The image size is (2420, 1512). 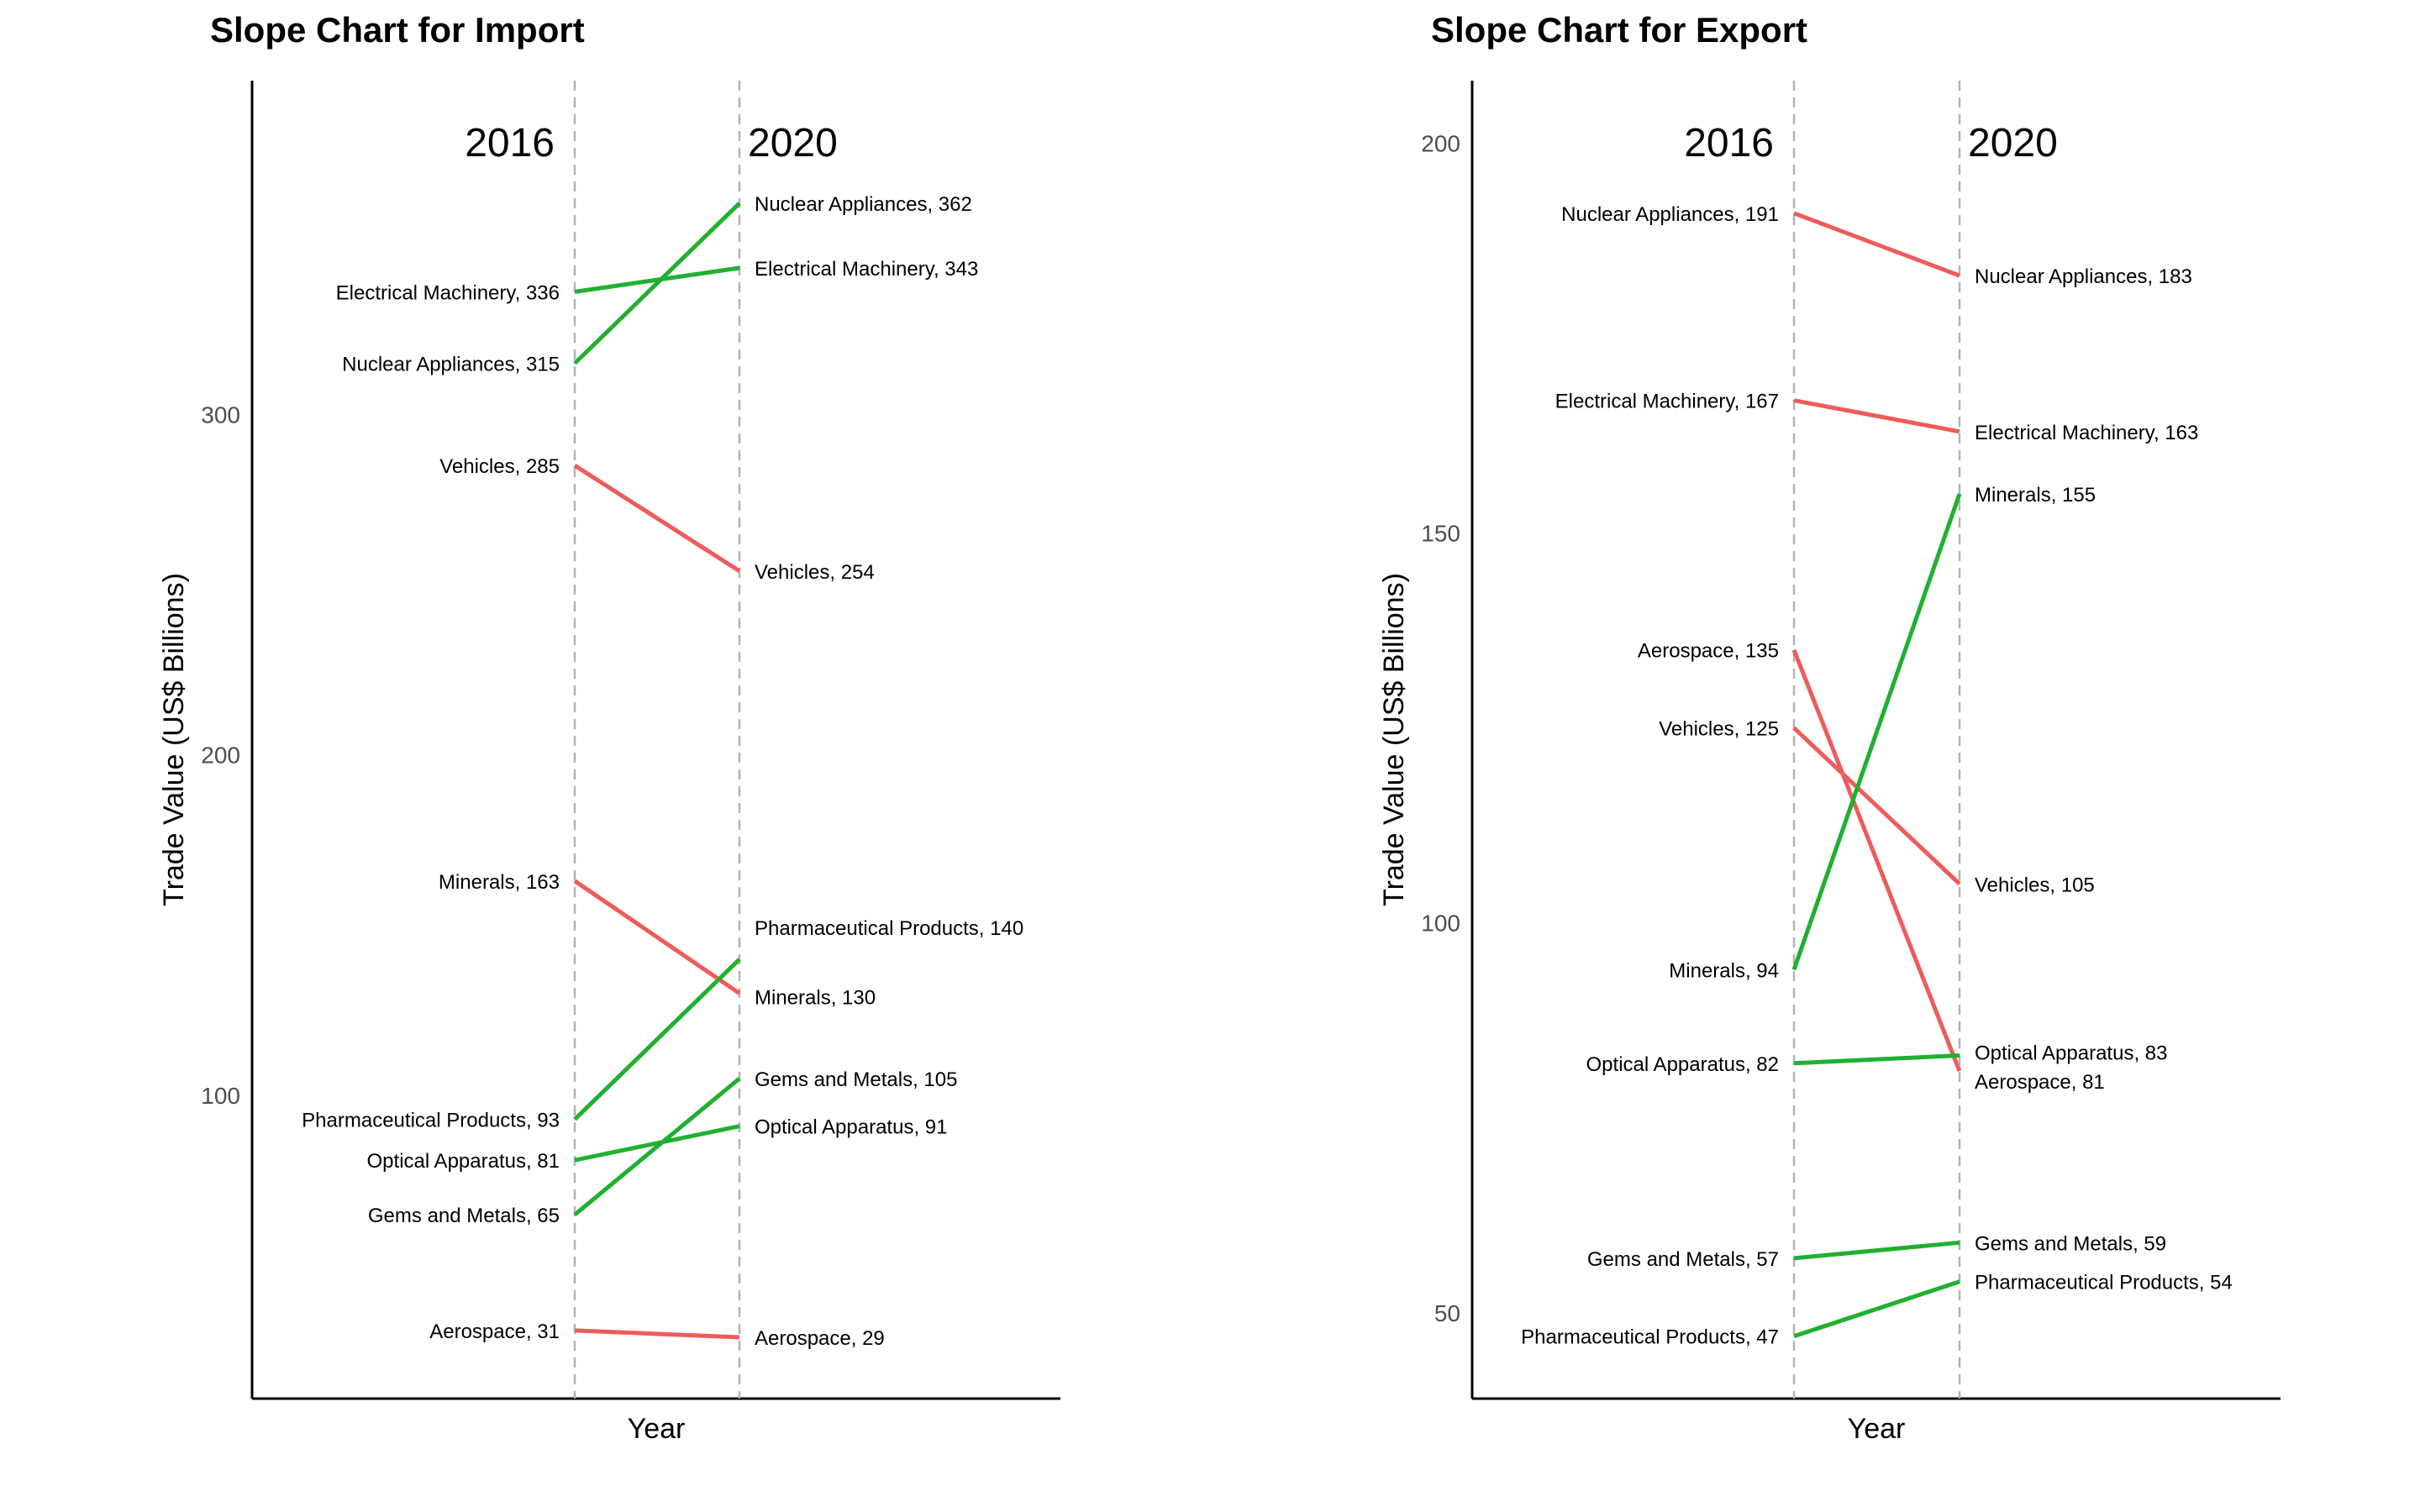 What do you see at coordinates (1440, 924) in the screenshot?
I see `slope-chart-for-export-ytick-label: 100` at bounding box center [1440, 924].